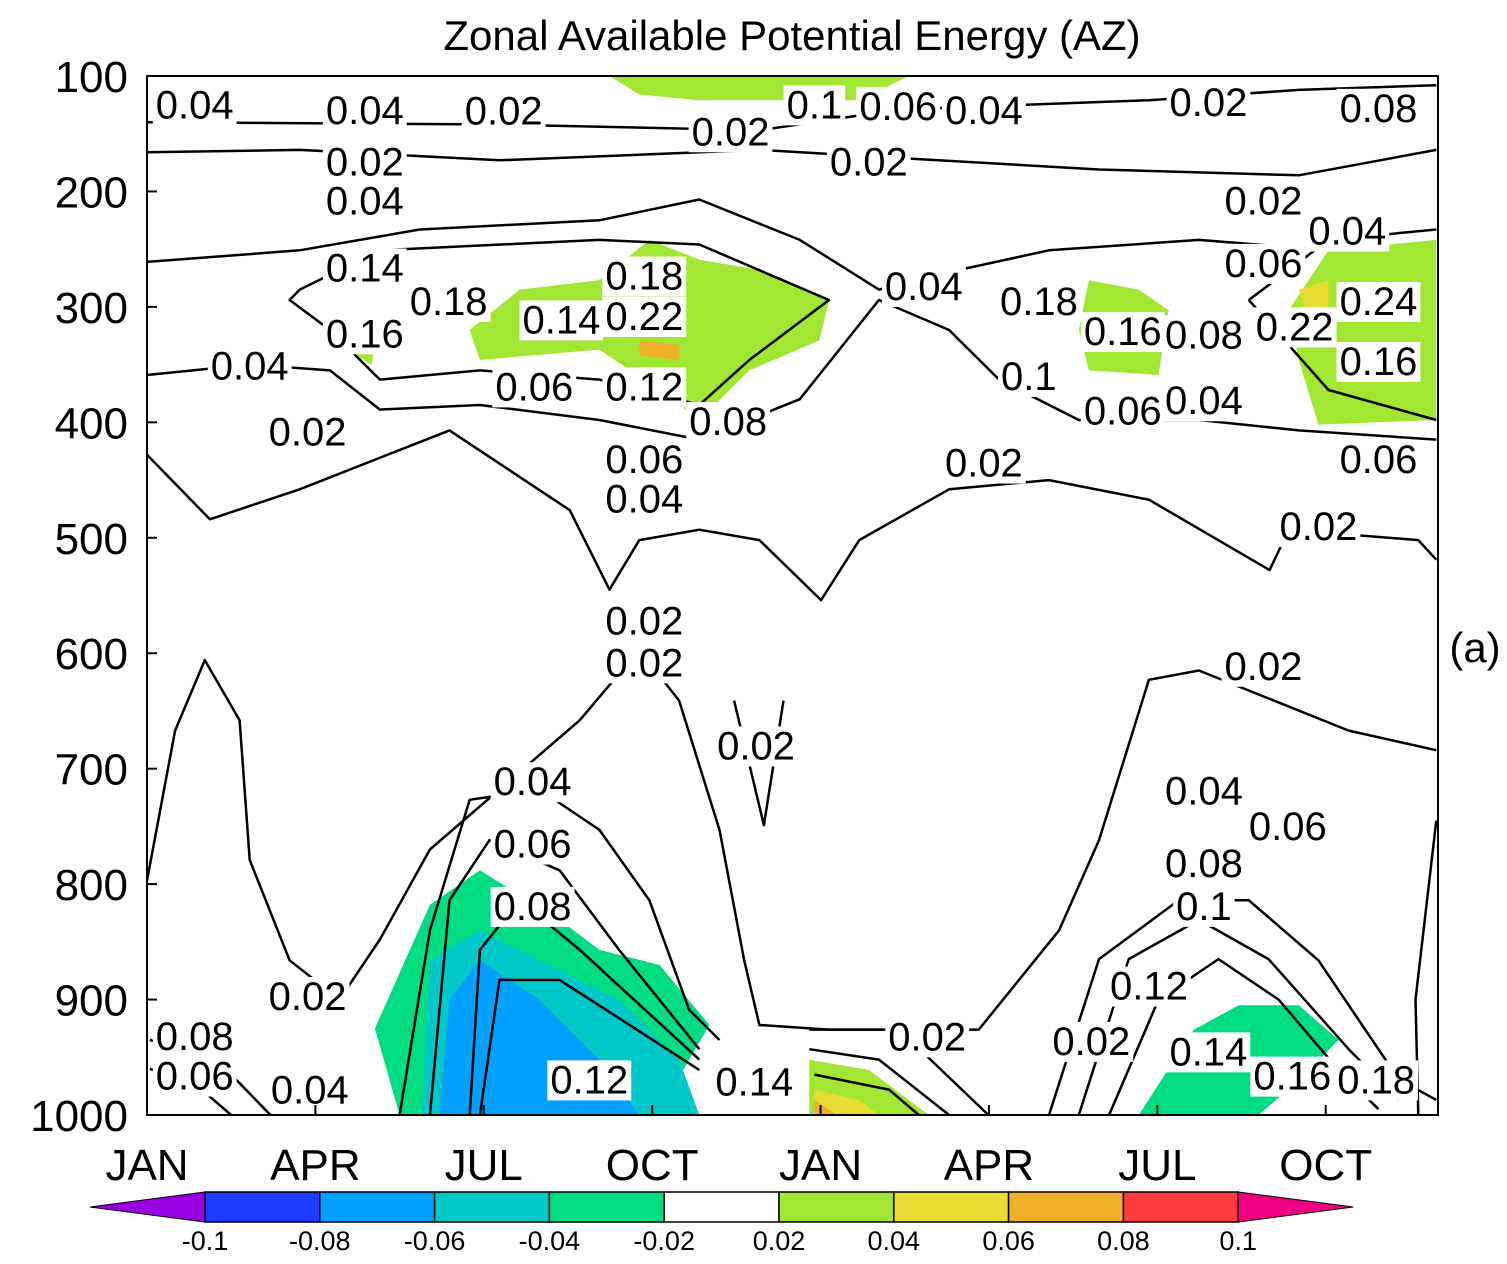 This screenshot has height=1264, width=1507. What do you see at coordinates (791, 35) in the screenshot?
I see `chart-title: Zonal Available Potential Energy (AZ)` at bounding box center [791, 35].